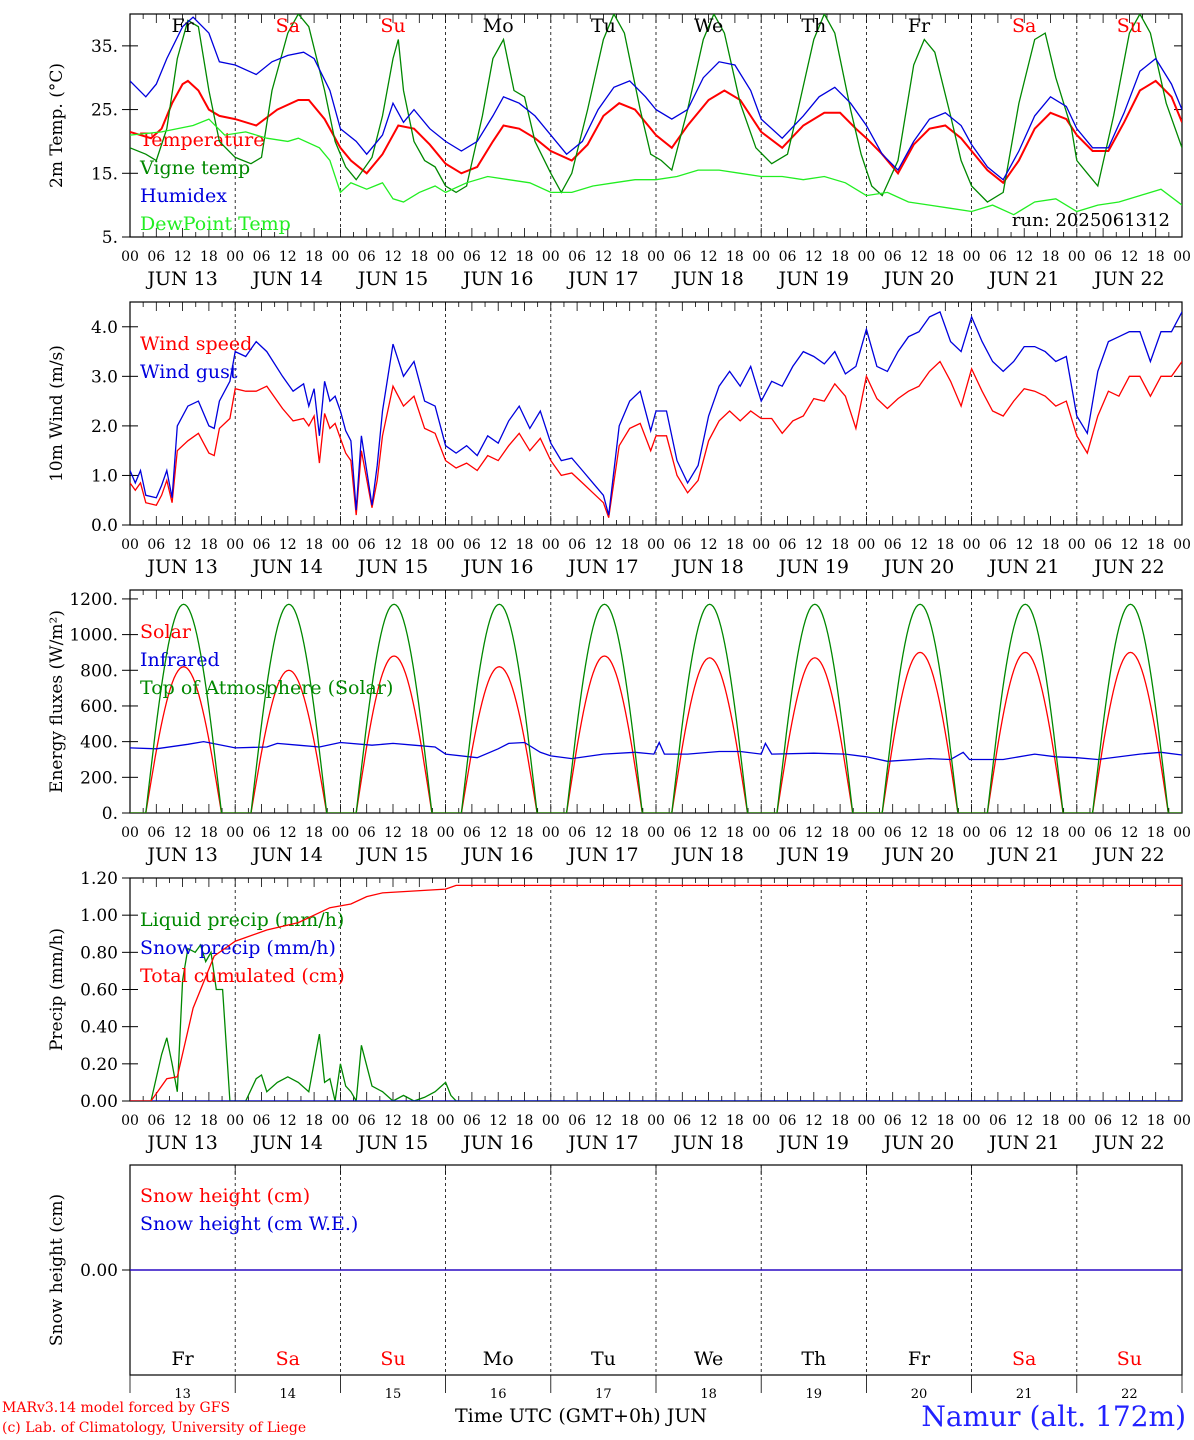 This screenshot has height=1440, width=1194. Describe the element at coordinates (110, 814) in the screenshot. I see `y-tick-label: 0.` at that location.